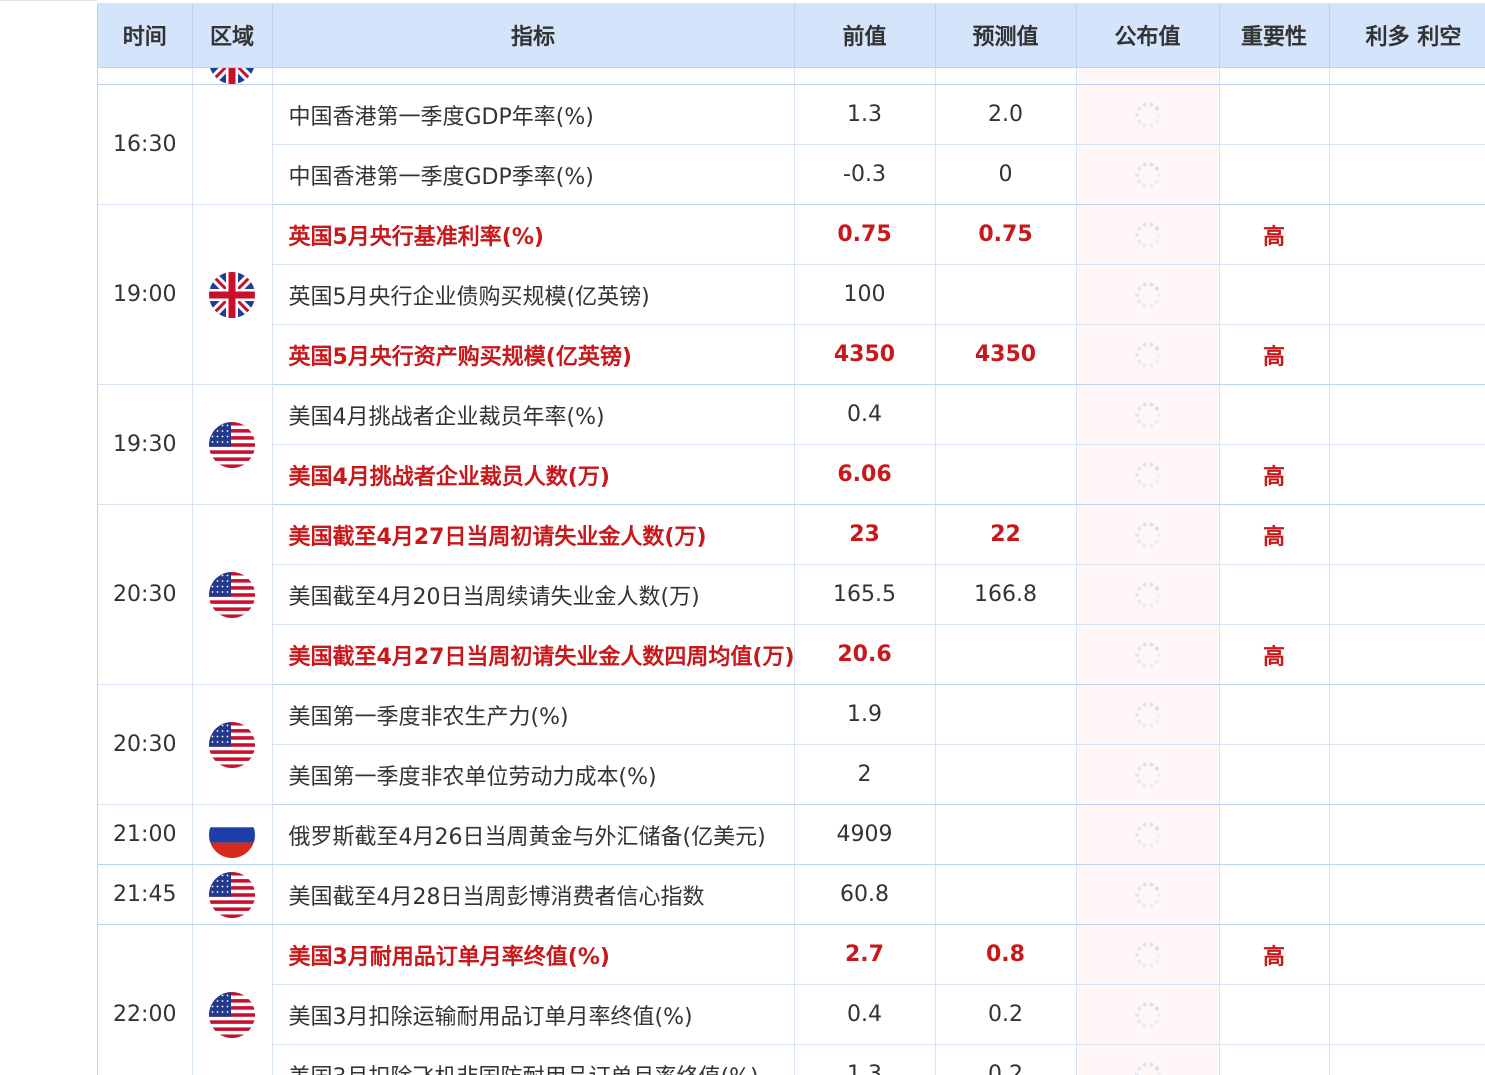 Image resolution: width=1485 pixels, height=1075 pixels. What do you see at coordinates (865, 174) in the screenshot?
I see `prev-value: -0.3` at bounding box center [865, 174].